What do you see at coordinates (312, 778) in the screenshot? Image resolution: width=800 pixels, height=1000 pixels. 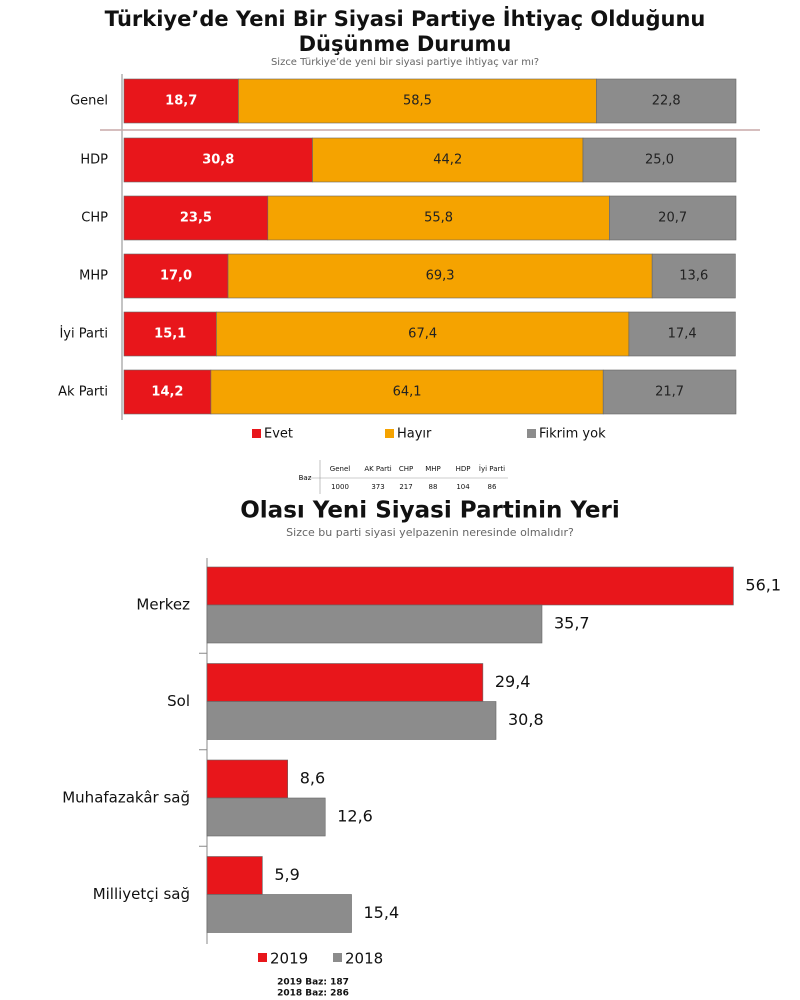 I see `value-label: 8,6` at bounding box center [312, 778].